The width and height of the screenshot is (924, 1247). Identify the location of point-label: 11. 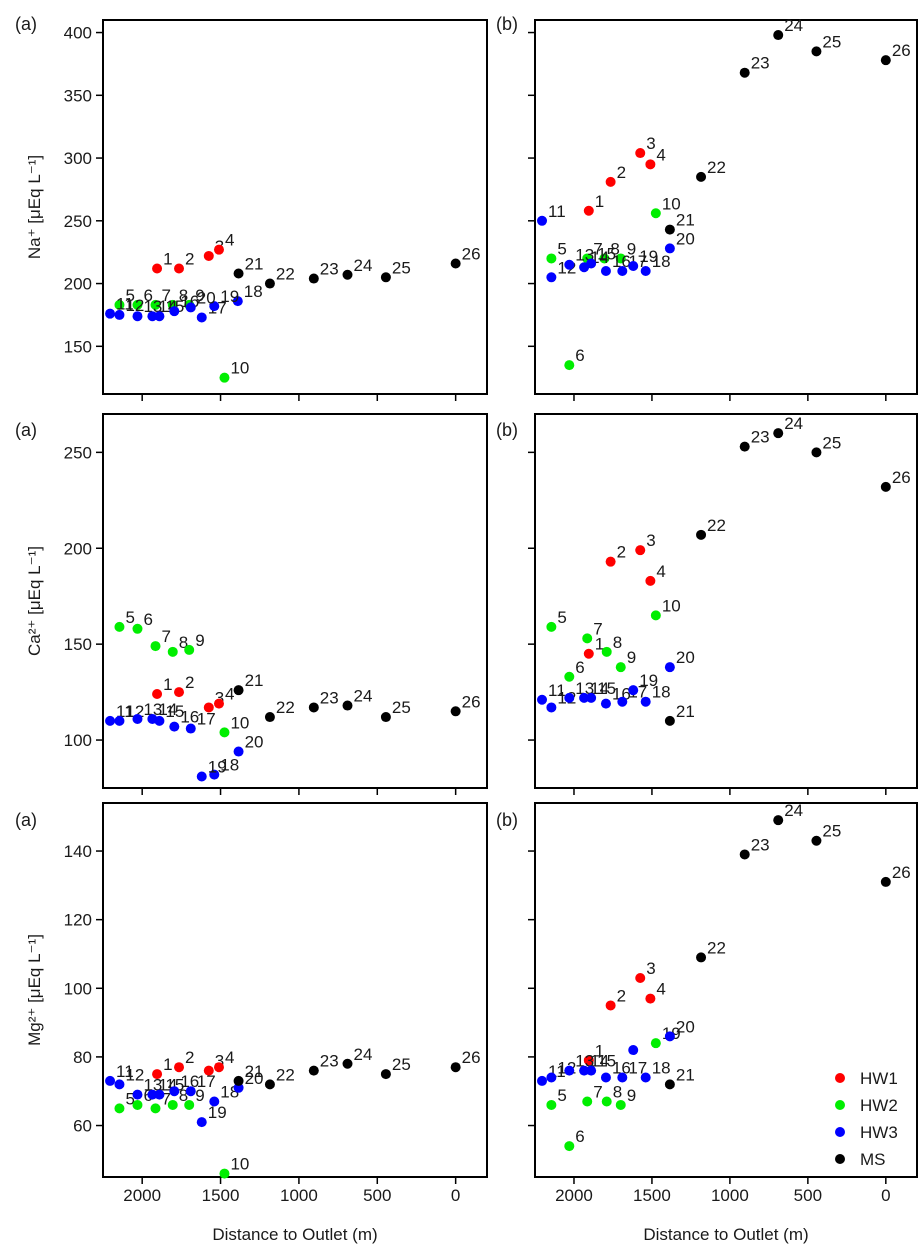
(125, 1071).